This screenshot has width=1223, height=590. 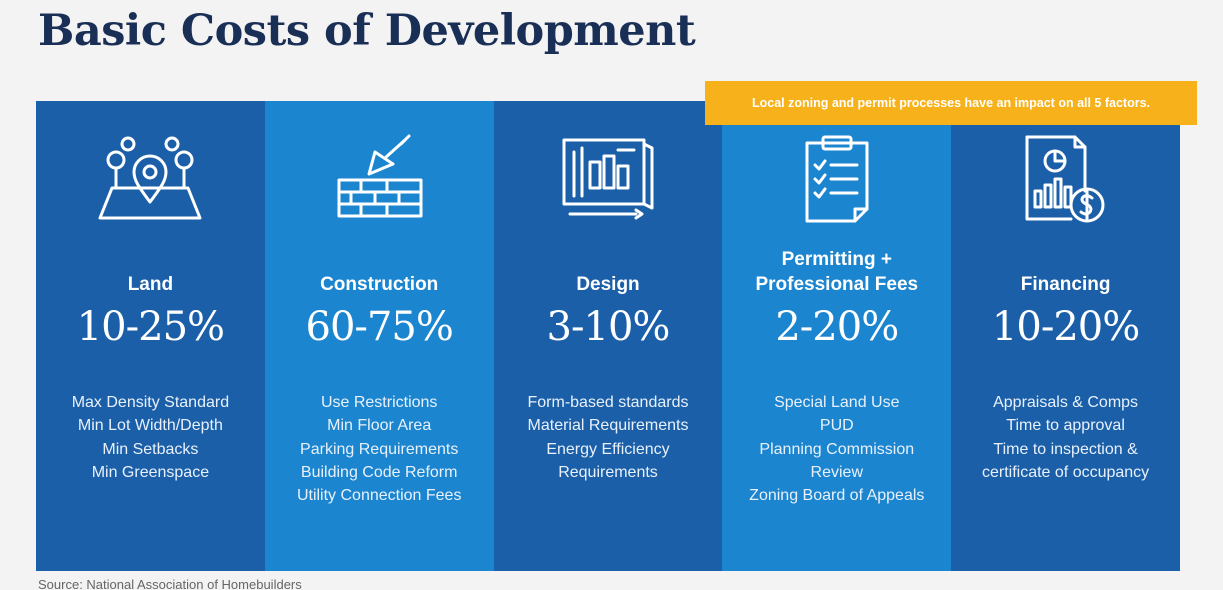 What do you see at coordinates (608, 284) in the screenshot?
I see `column-heading: Design` at bounding box center [608, 284].